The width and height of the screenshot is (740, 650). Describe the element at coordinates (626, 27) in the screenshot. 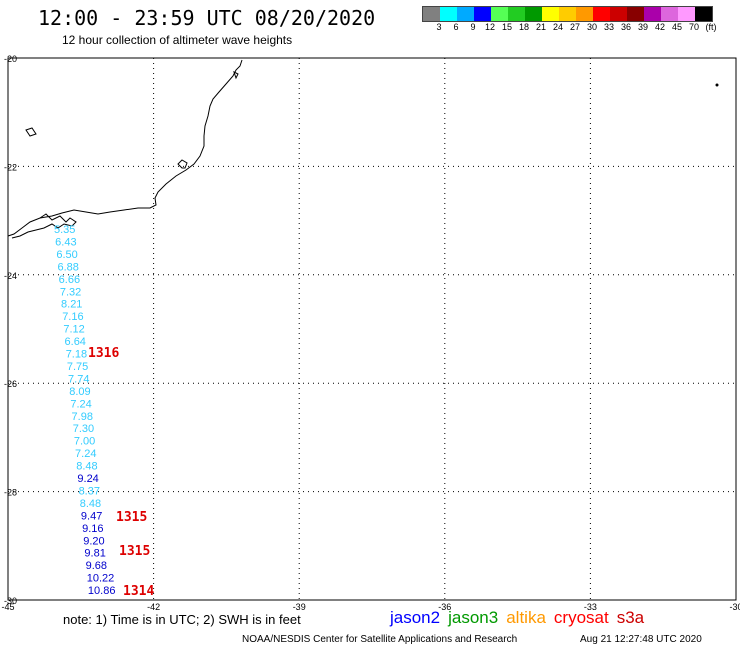

I see `colorbar-label: 36` at that location.